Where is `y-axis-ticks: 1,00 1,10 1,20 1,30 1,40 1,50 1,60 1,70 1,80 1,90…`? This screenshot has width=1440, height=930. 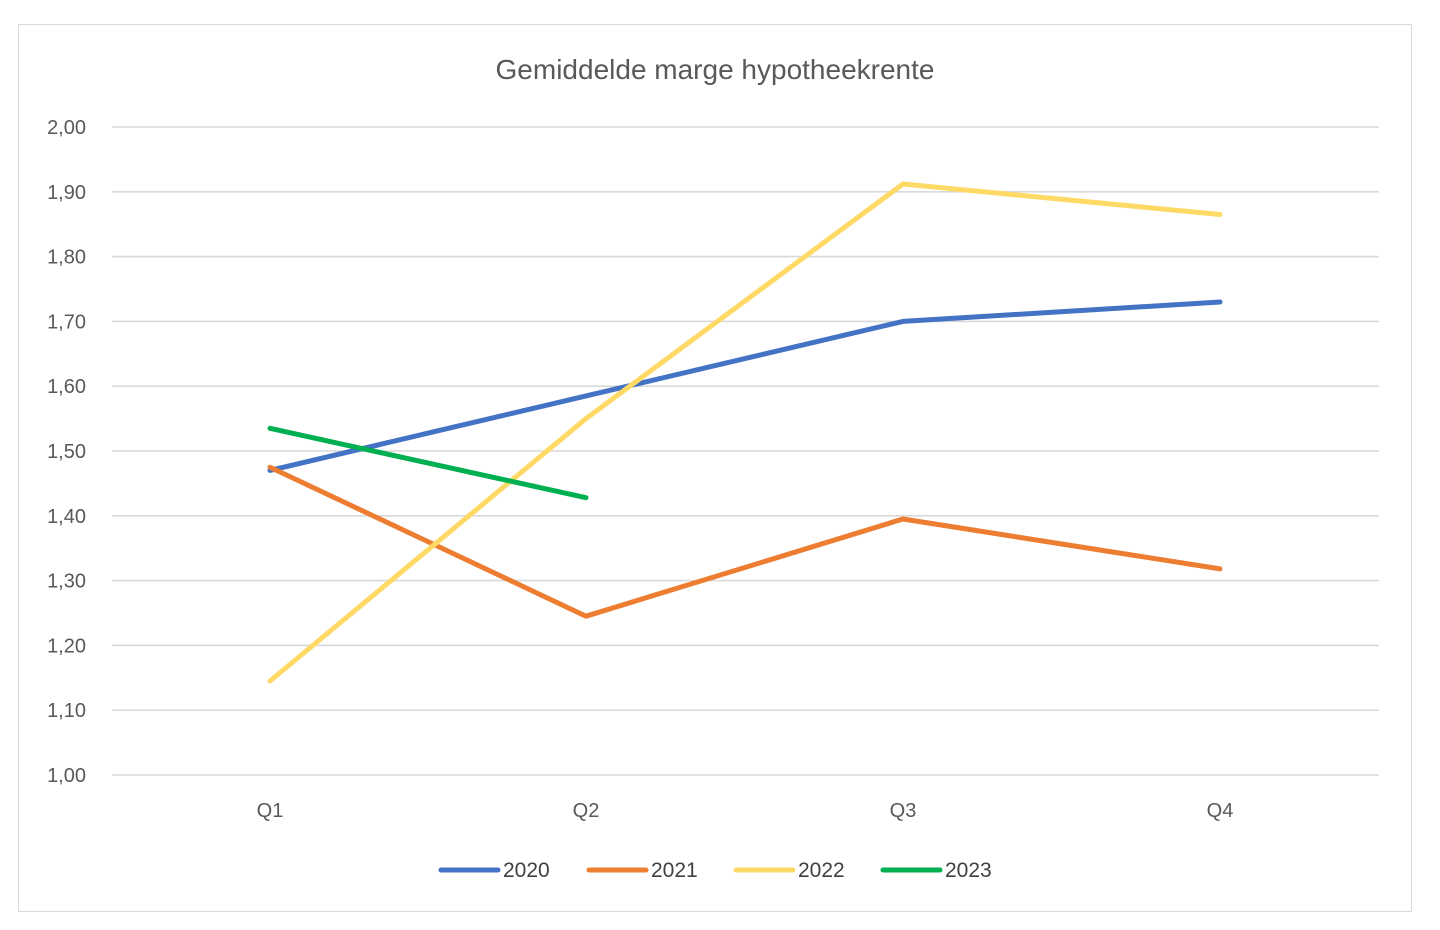 y-axis-ticks: 1,00 1,10 1,20 1,30 1,40 1,50 1,60 1,70 1,80 1,90… is located at coordinates (66, 452).